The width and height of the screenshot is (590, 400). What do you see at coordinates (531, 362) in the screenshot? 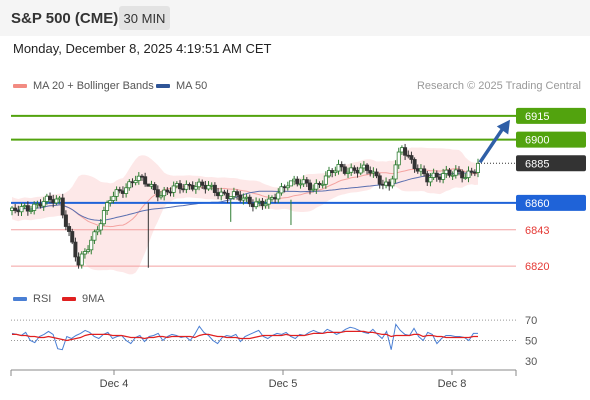
I see `rsi-tick-label: 30` at bounding box center [531, 362].